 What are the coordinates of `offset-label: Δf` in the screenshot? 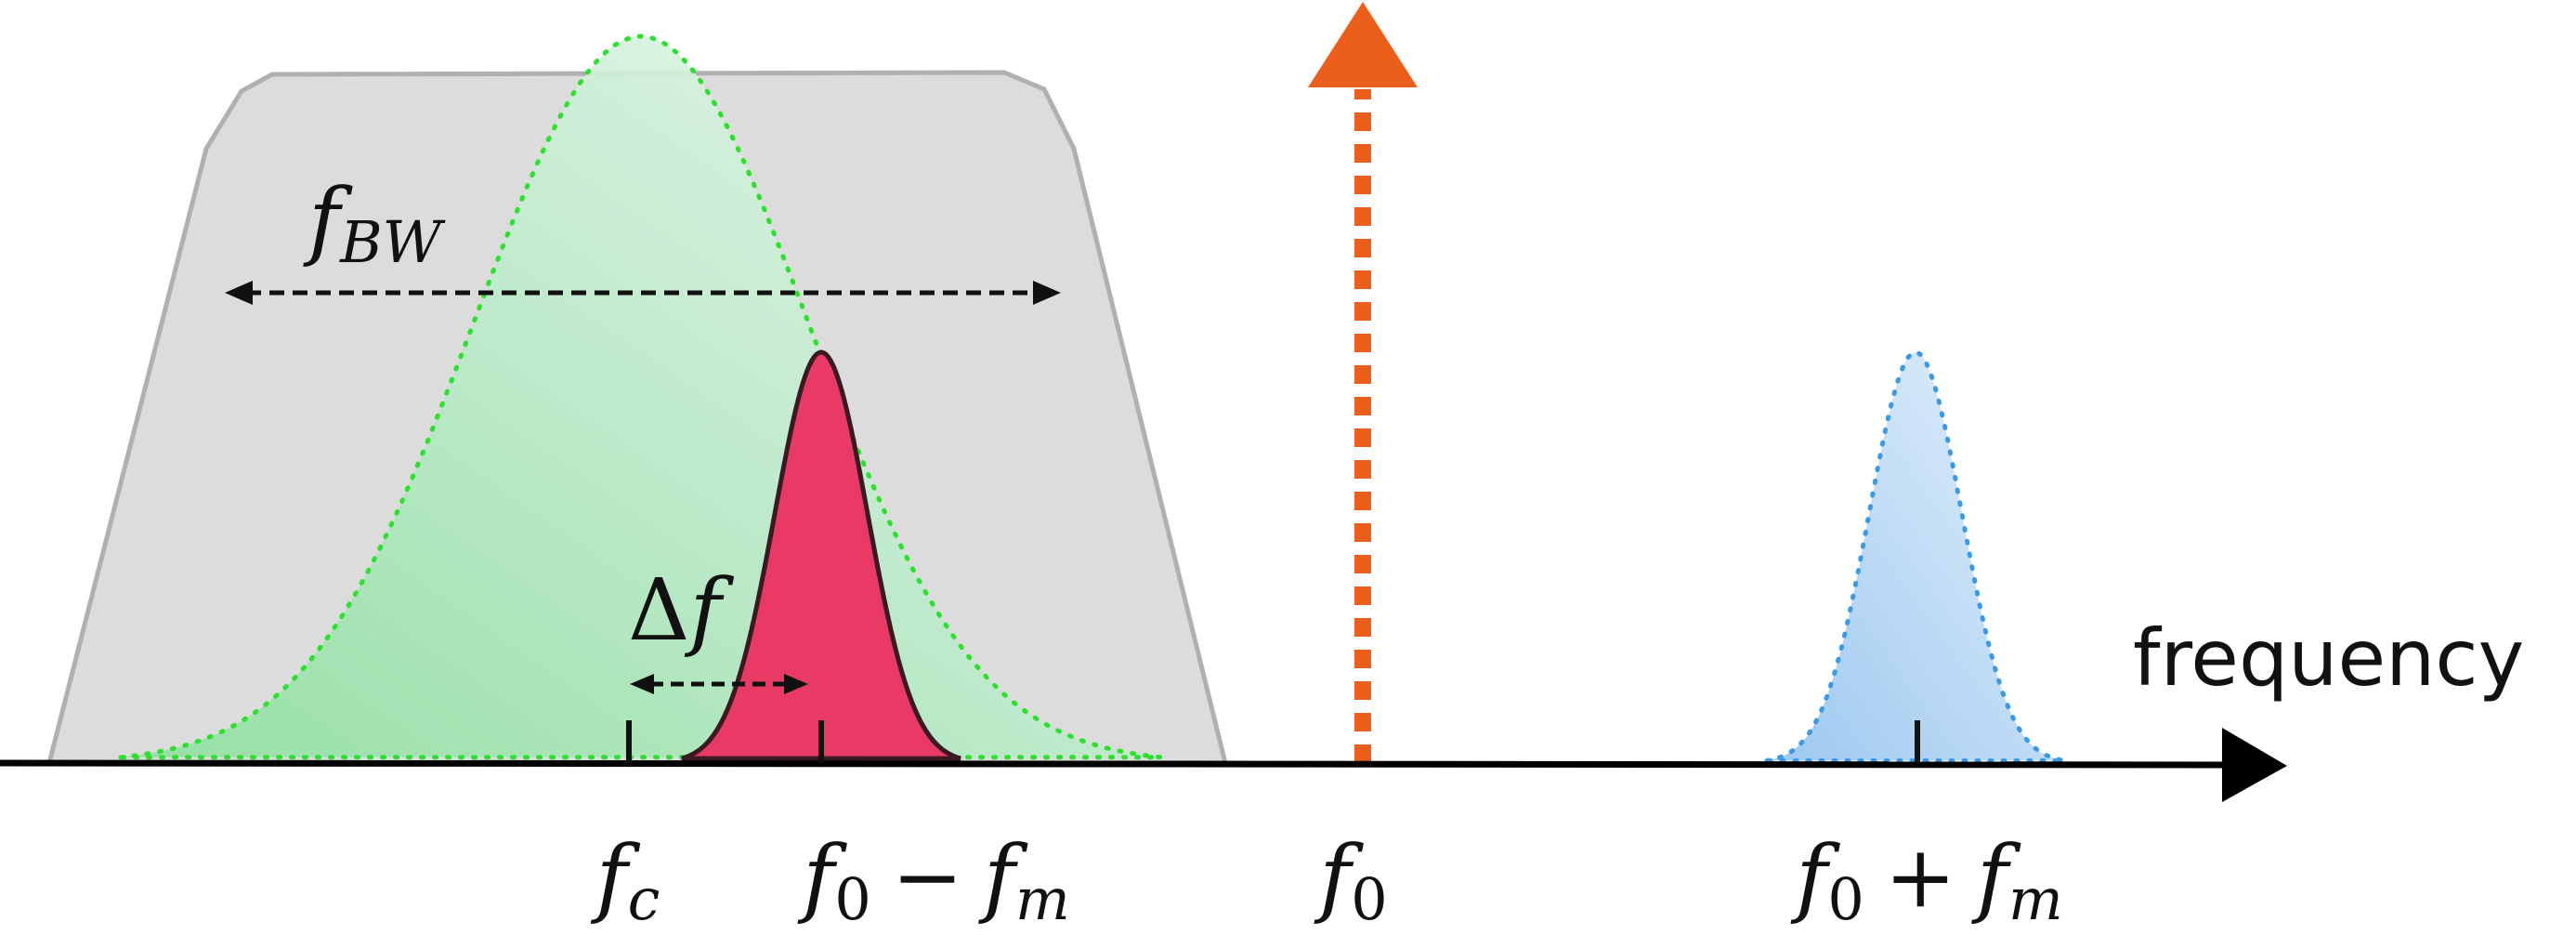 It's located at (681, 610).